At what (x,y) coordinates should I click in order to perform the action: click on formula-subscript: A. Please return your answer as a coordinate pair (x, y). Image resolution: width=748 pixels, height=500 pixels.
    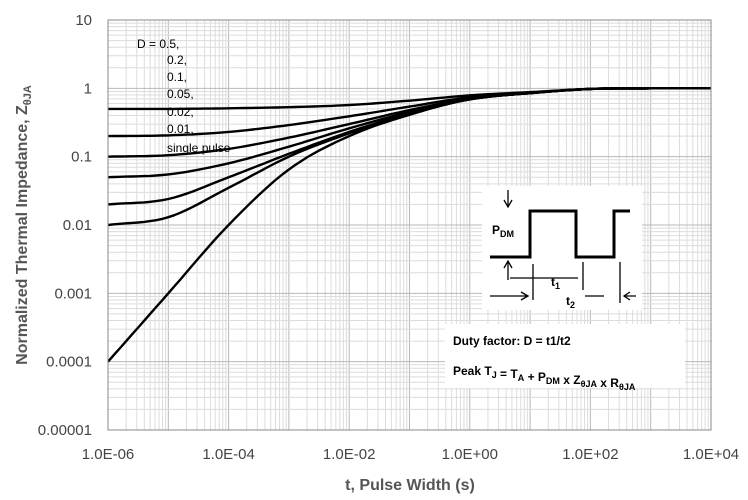
    Looking at the image, I should click on (521, 378).